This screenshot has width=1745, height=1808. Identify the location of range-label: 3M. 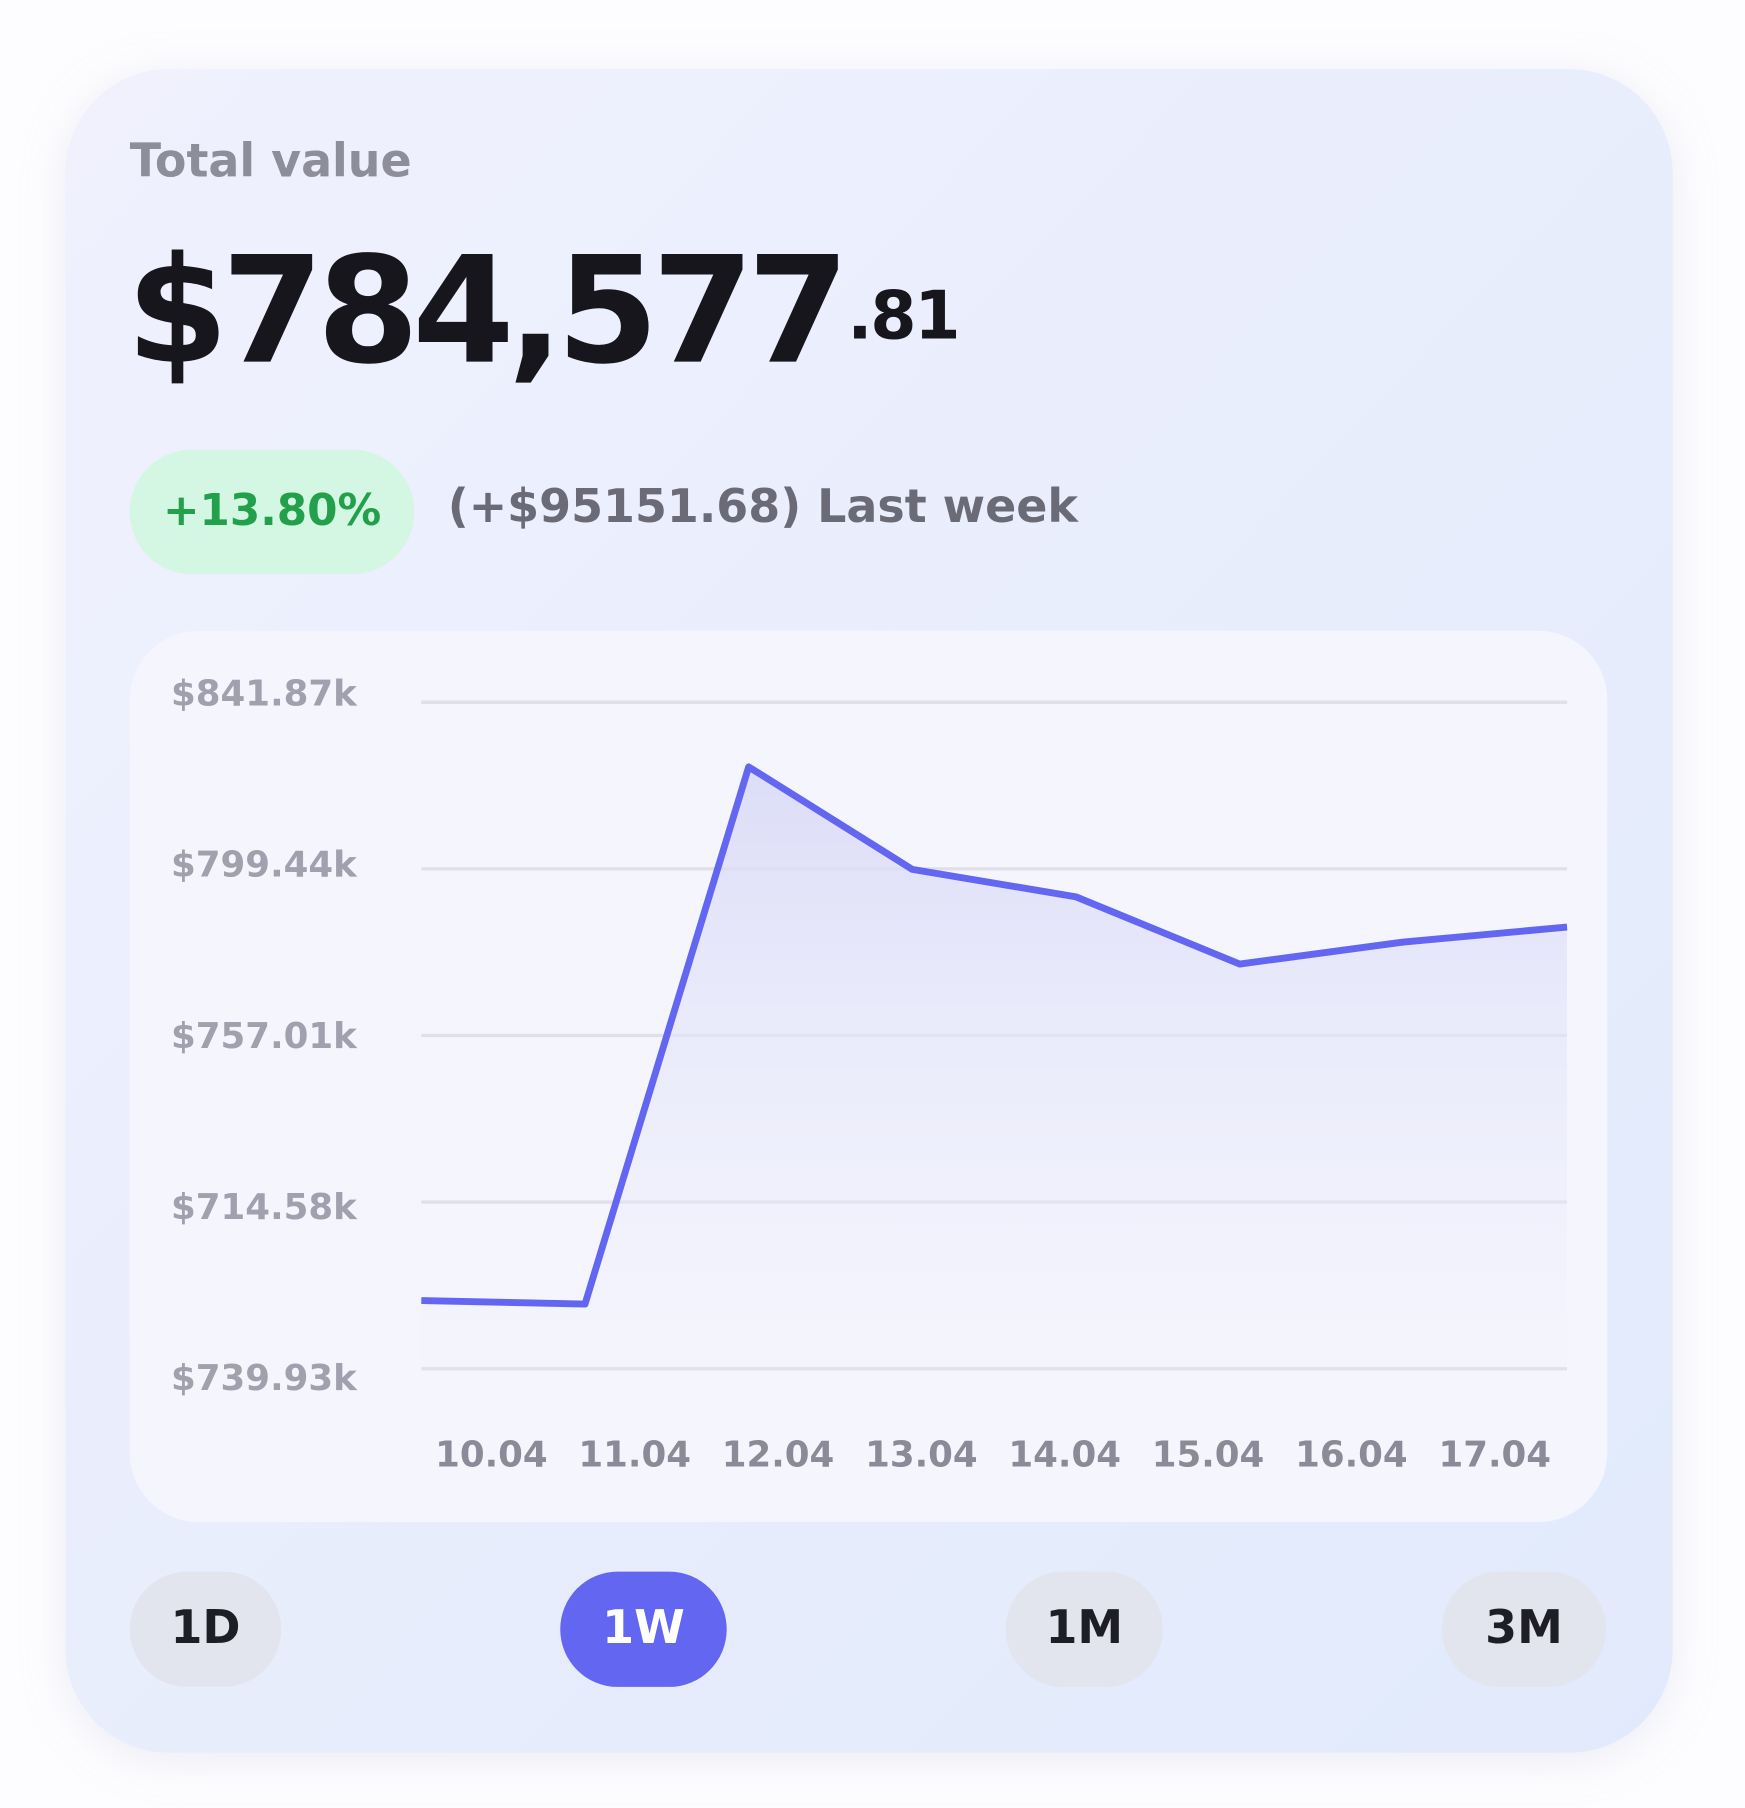
(1524, 1627).